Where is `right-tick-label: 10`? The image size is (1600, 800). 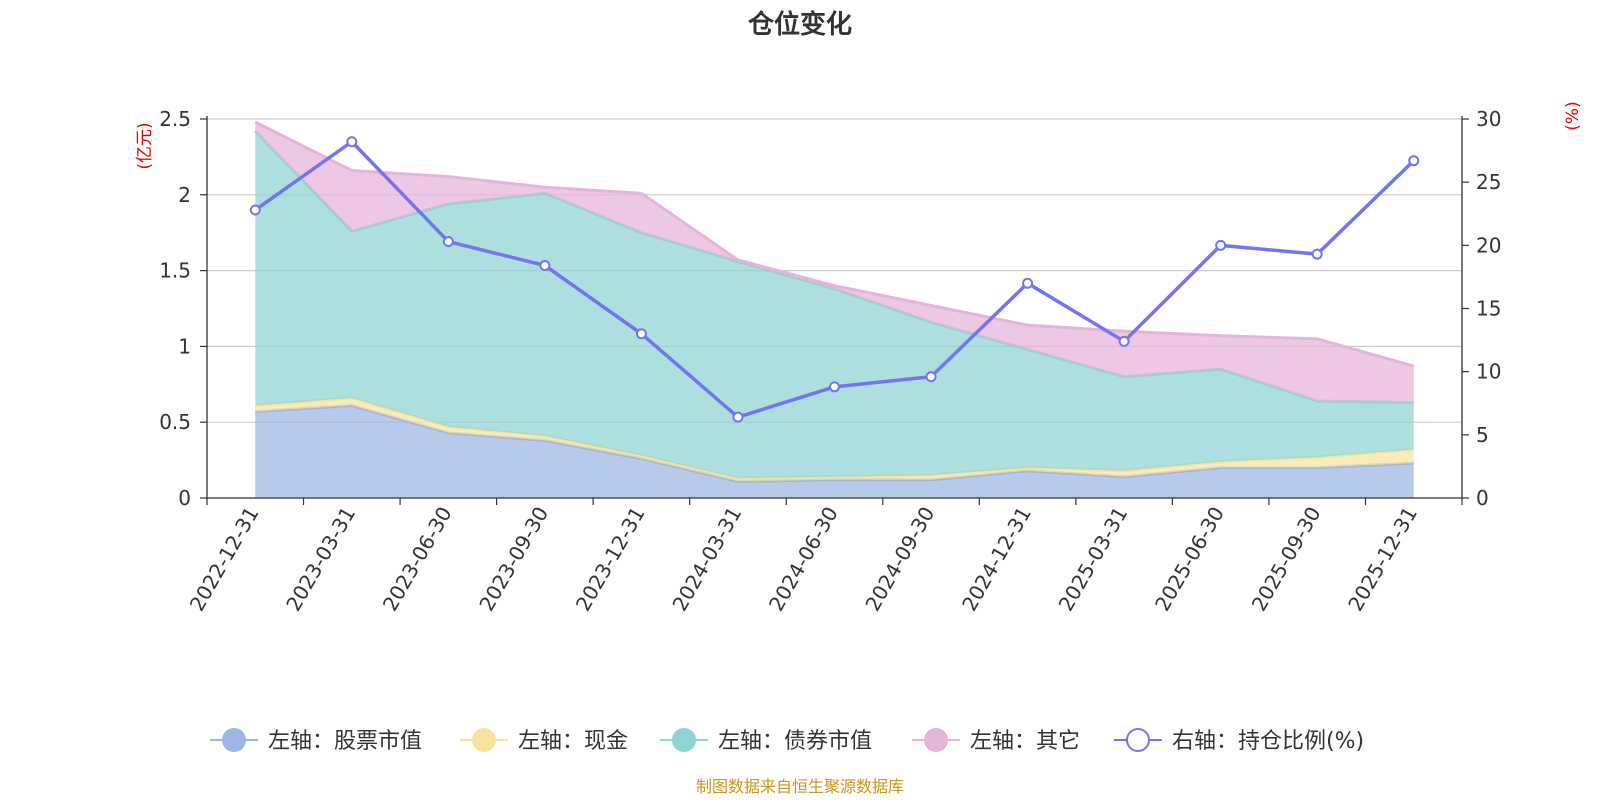 right-tick-label: 10 is located at coordinates (1488, 372).